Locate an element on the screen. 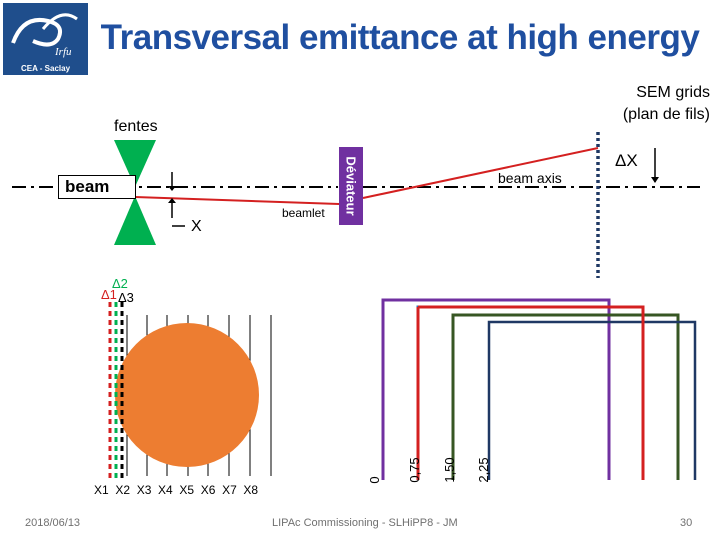  sem-grids-label: SEM grids (plan de fils) is located at coordinates (654, 104).